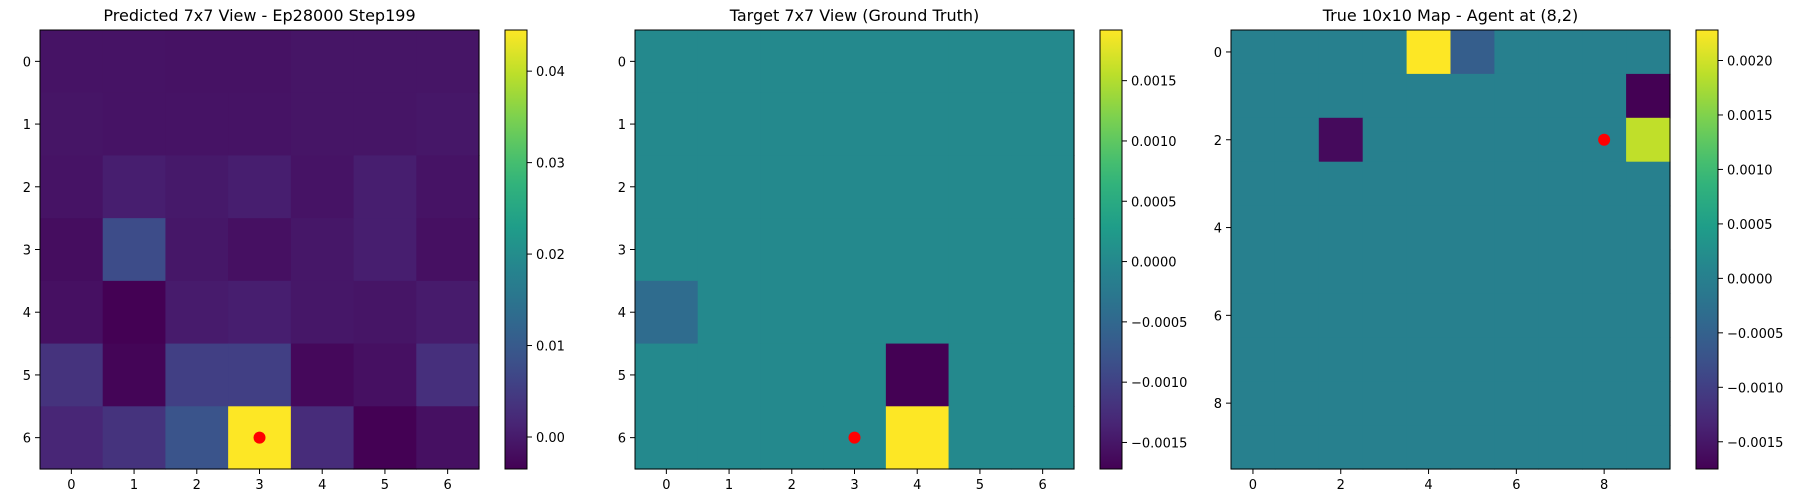  Describe the element at coordinates (1750, 116) in the screenshot. I see `colorbar-tick-label: 0.0015` at that location.